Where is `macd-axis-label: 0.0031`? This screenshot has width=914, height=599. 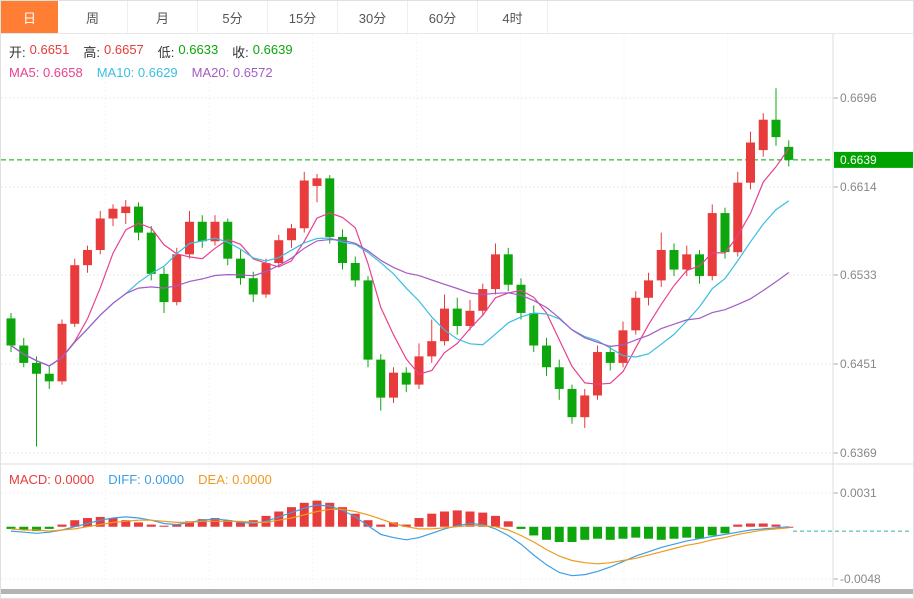 macd-axis-label: 0.0031 is located at coordinates (858, 493).